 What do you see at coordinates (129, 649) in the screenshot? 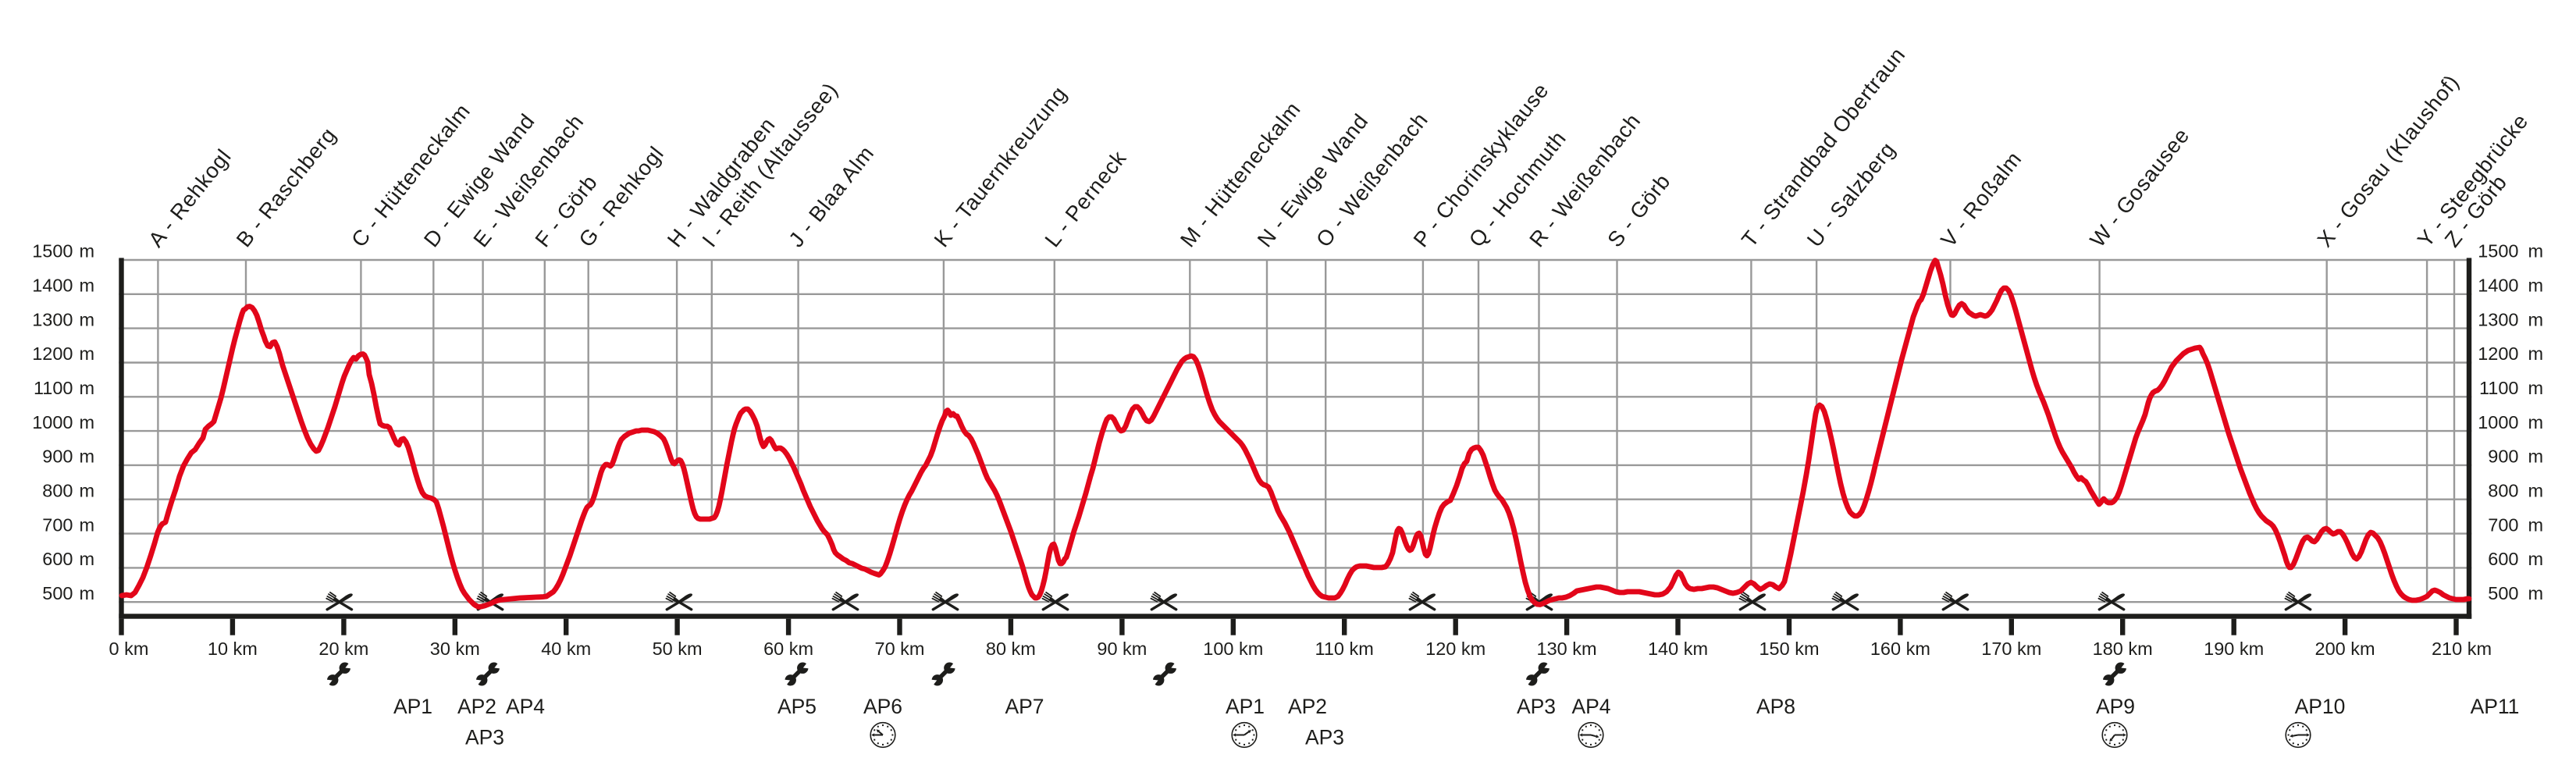
I see `svg-text: 0 km` at bounding box center [129, 649].